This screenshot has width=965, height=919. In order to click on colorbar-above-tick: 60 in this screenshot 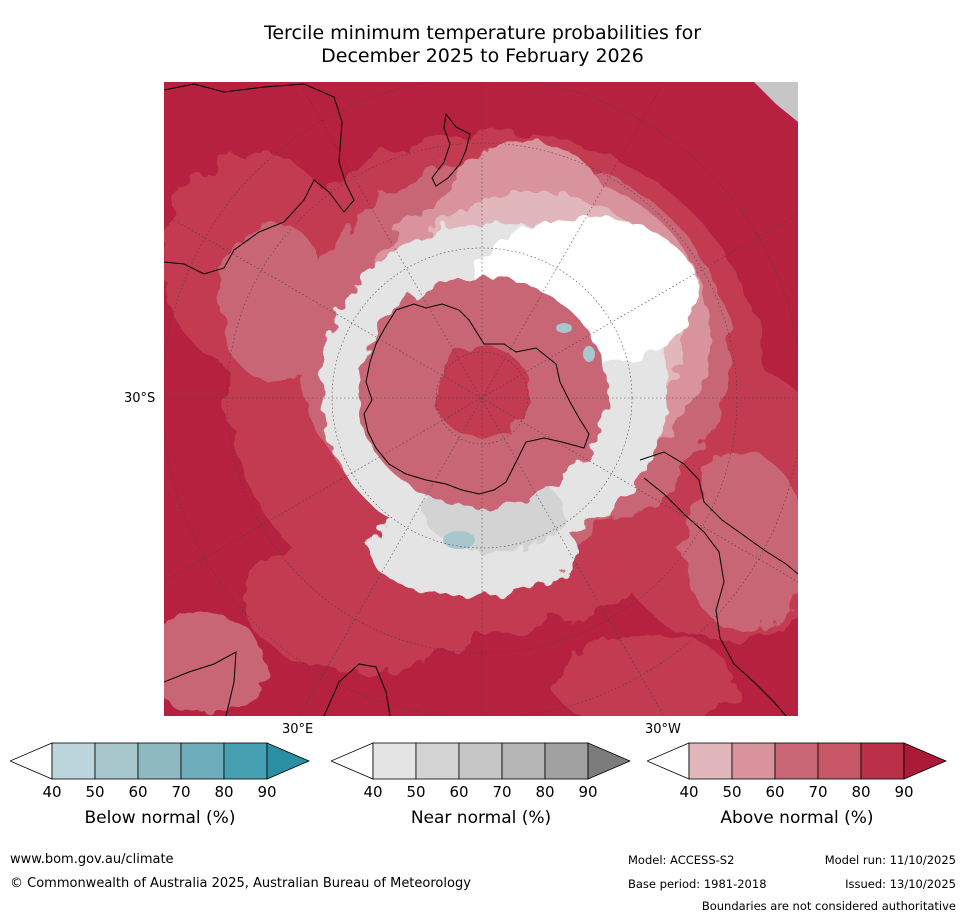, I will do `click(775, 792)`.